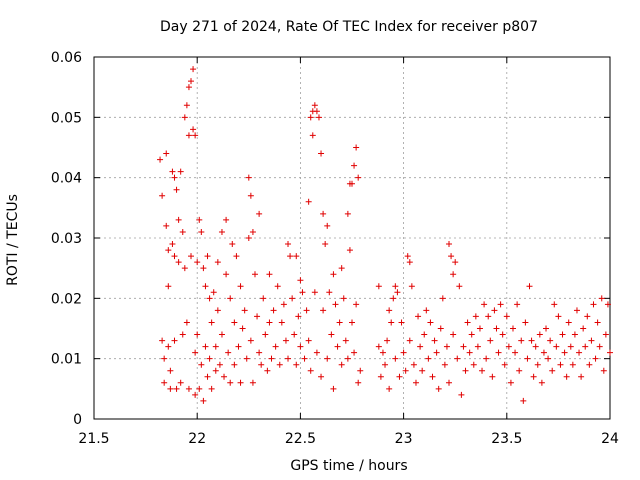 Image resolution: width=640 pixels, height=480 pixels. What do you see at coordinates (66, 299) in the screenshot?
I see `y-tick-label: 0.02` at bounding box center [66, 299].